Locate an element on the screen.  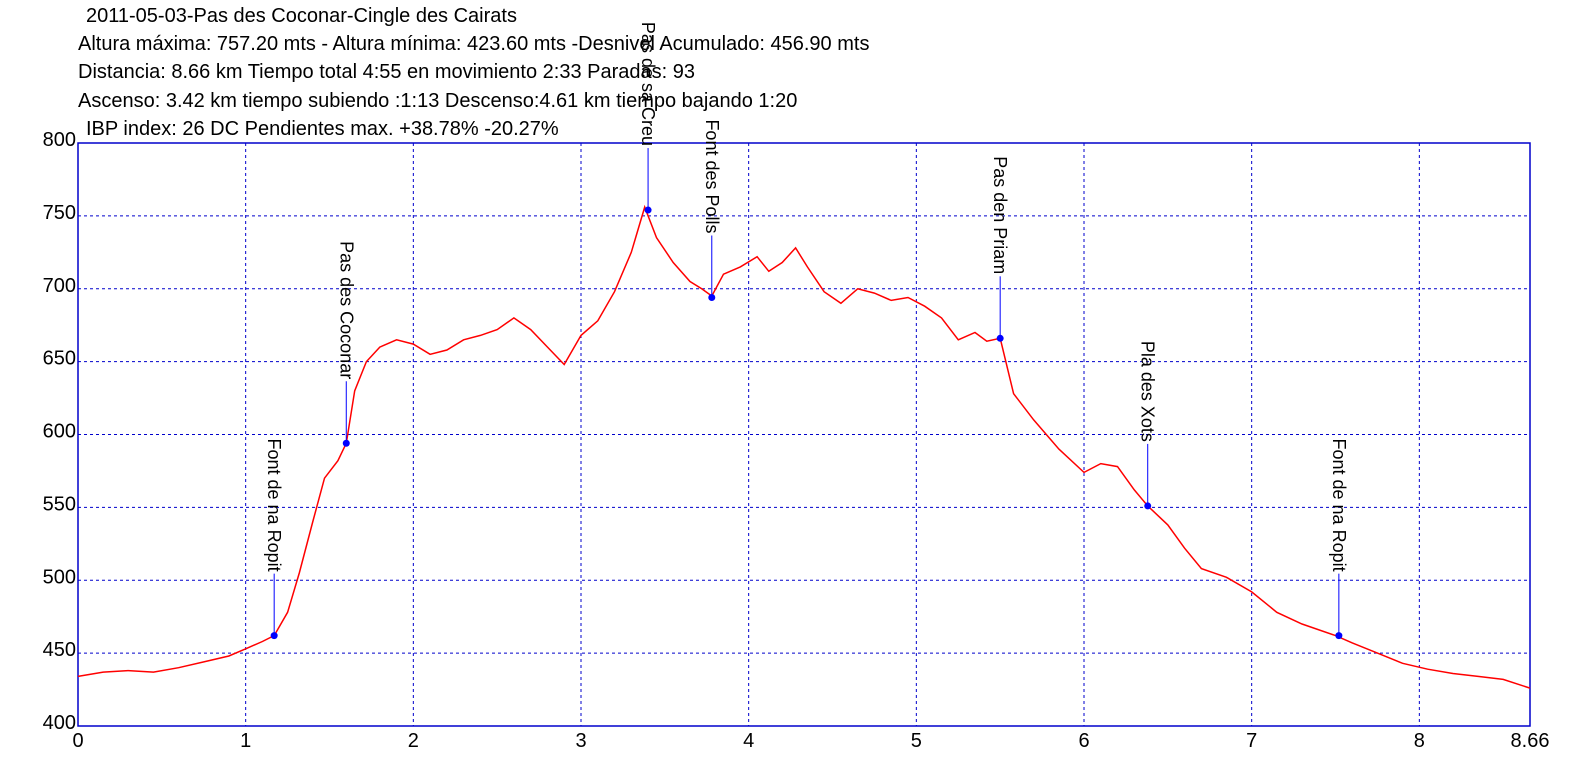
y-tick-label: 550 is located at coordinates (59, 504).